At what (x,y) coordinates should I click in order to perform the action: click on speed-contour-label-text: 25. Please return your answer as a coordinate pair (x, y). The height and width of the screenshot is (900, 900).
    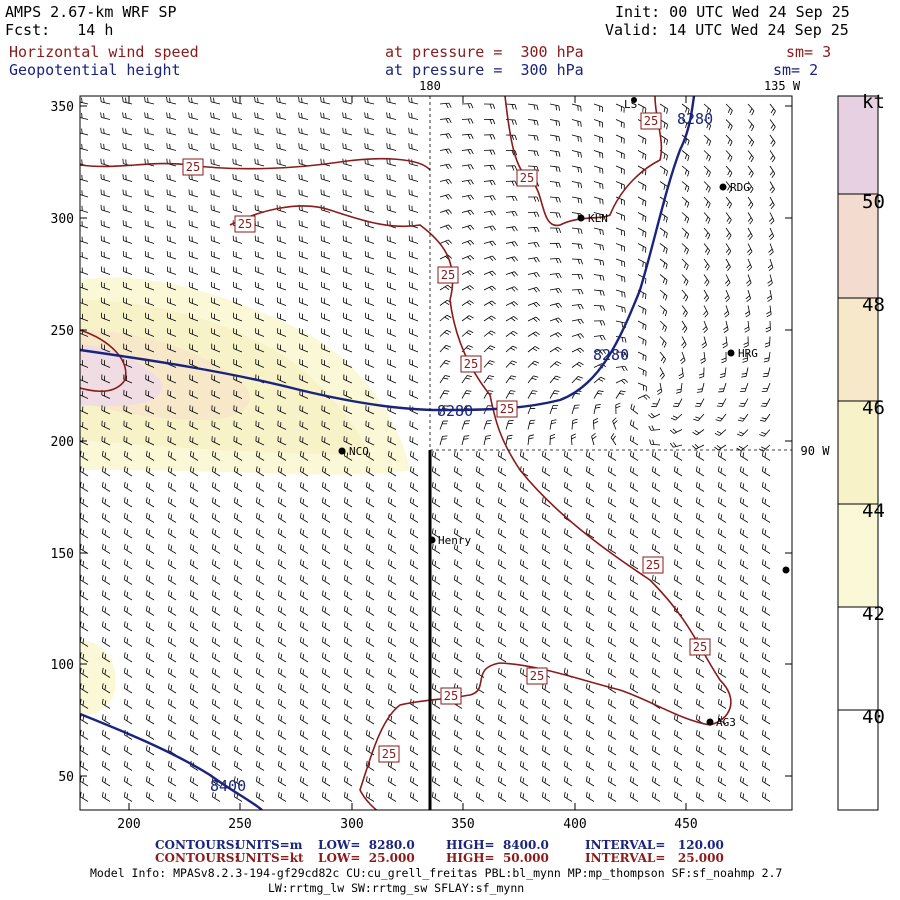
    Looking at the image, I should click on (537, 676).